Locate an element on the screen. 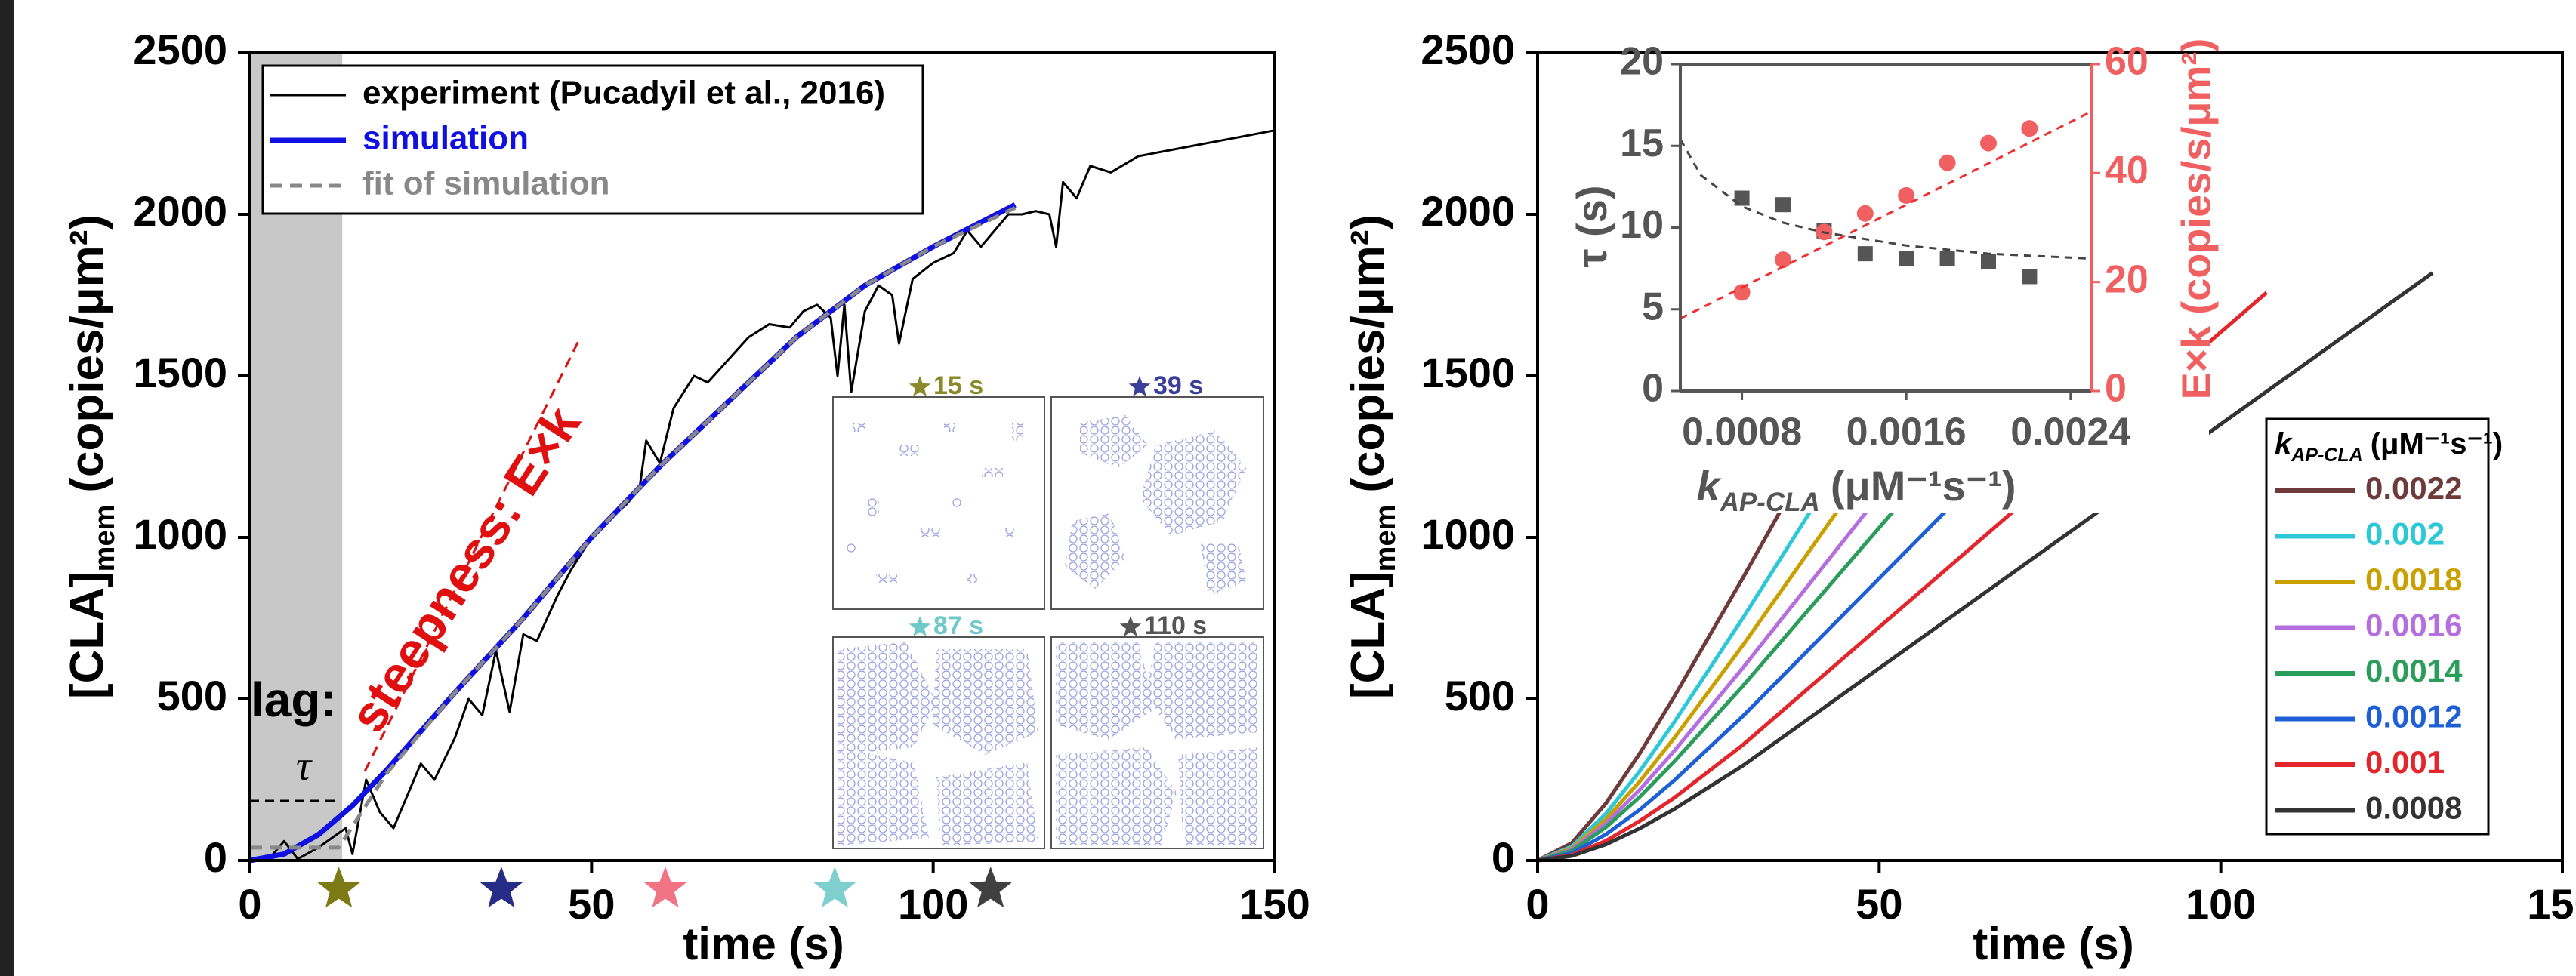 The width and height of the screenshot is (2576, 976). label-sub: mem is located at coordinates (105, 539).